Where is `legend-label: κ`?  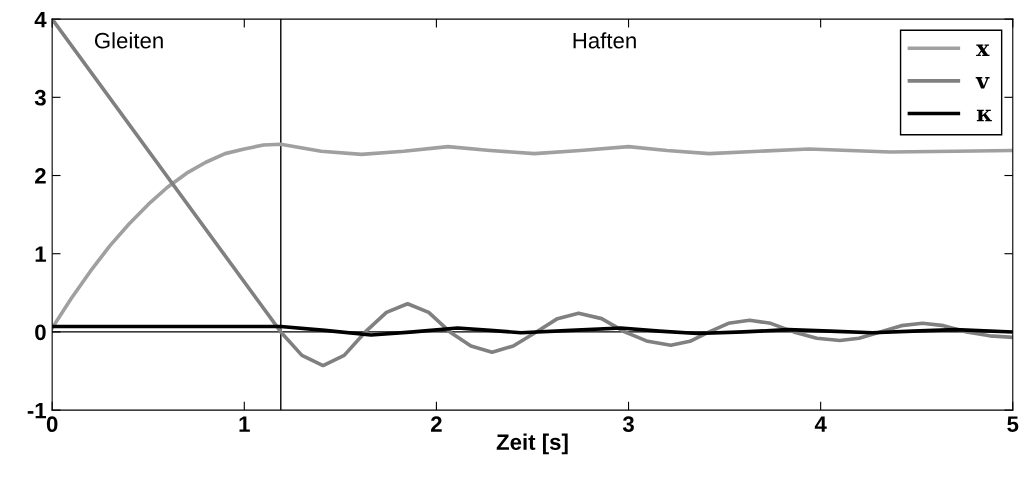
legend-label: κ is located at coordinates (984, 115).